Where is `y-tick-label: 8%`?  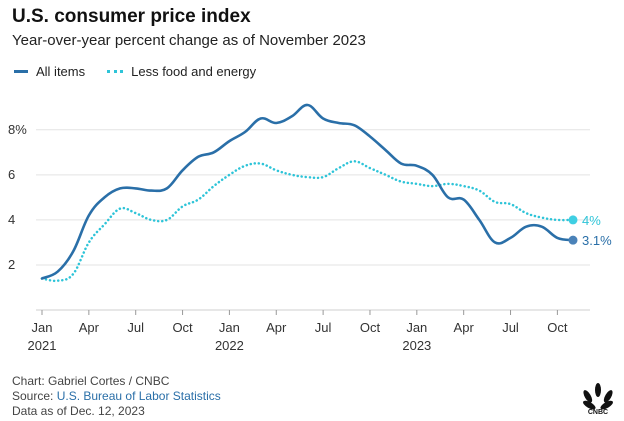
y-tick-label: 8% is located at coordinates (17, 129).